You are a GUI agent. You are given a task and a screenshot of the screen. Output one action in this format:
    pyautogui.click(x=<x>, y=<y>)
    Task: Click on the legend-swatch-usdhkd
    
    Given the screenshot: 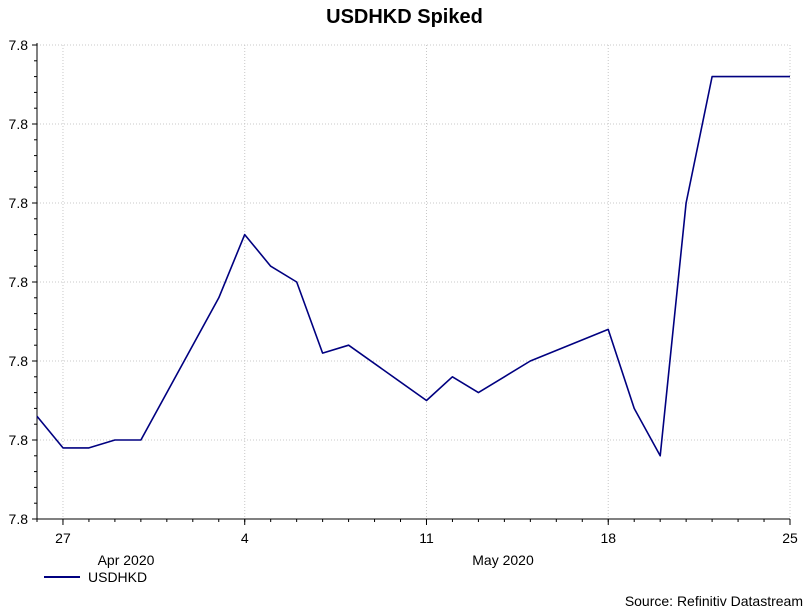 What is the action you would take?
    pyautogui.click(x=62, y=577)
    